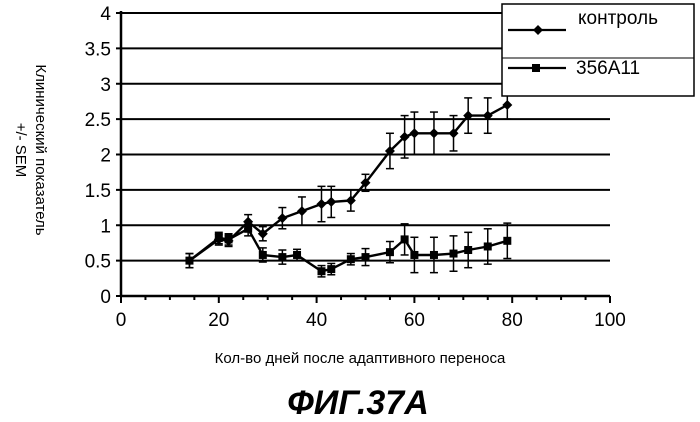  I want to click on y-tick-label: 0.5, so click(98, 262).